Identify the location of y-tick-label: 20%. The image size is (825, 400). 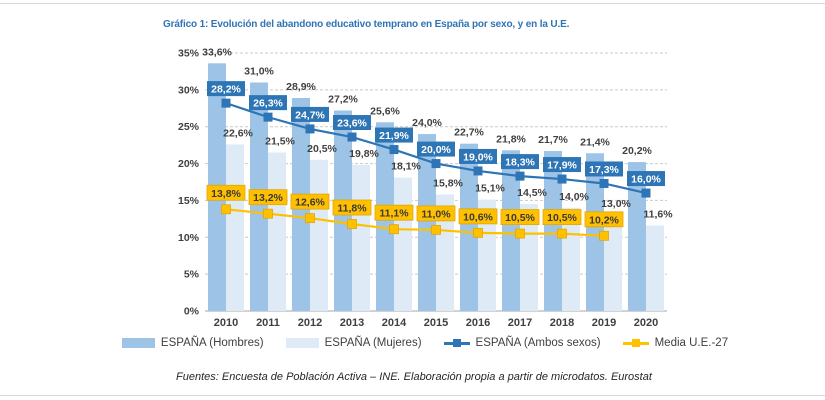
(189, 164).